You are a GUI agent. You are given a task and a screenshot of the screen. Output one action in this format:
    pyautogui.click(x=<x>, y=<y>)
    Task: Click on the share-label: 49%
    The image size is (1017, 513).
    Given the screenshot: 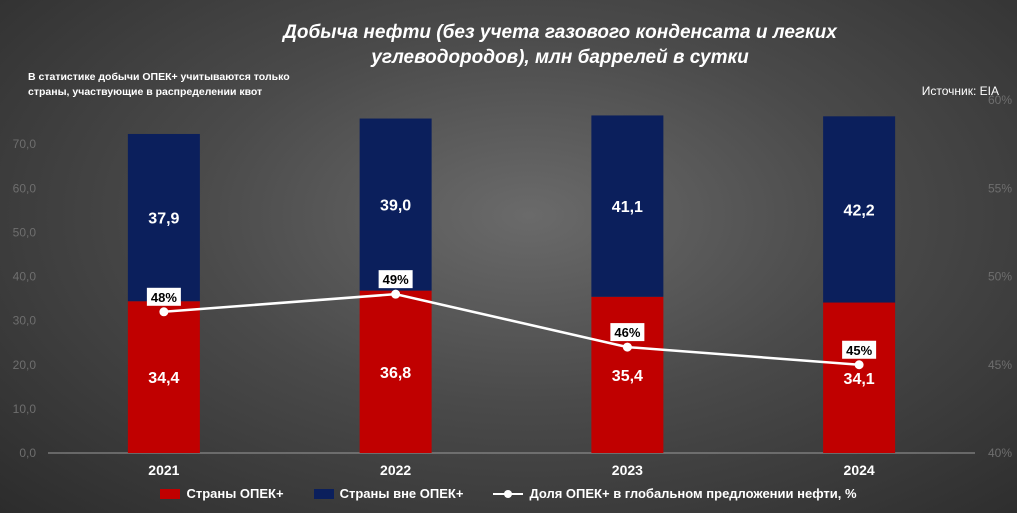 What is the action you would take?
    pyautogui.click(x=396, y=279)
    